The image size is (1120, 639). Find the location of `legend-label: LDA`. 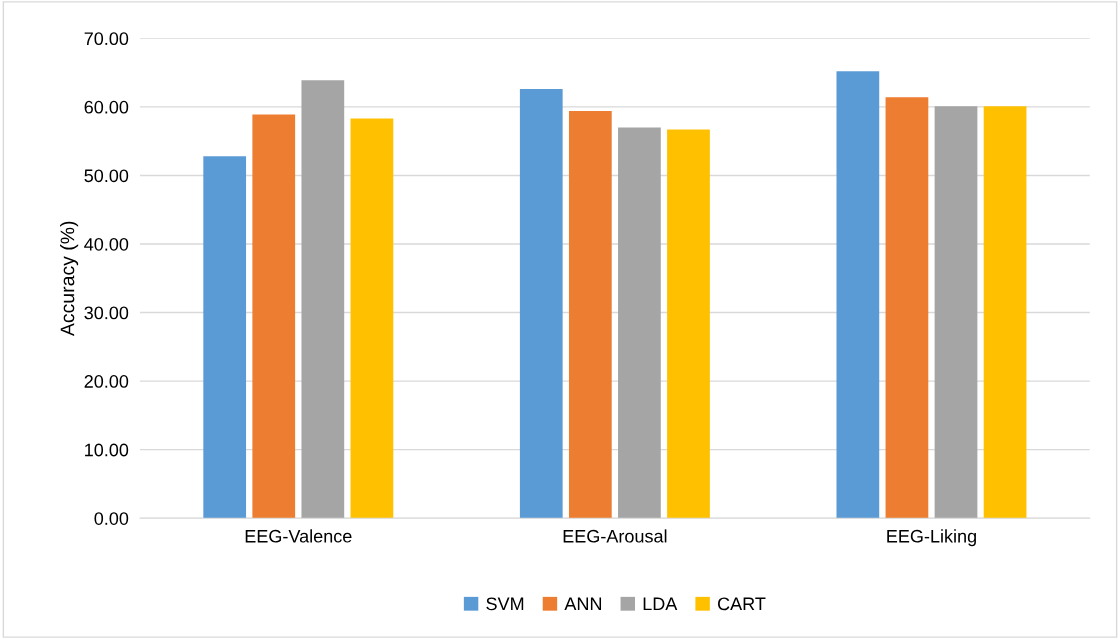

legend-label: LDA is located at coordinates (660, 604).